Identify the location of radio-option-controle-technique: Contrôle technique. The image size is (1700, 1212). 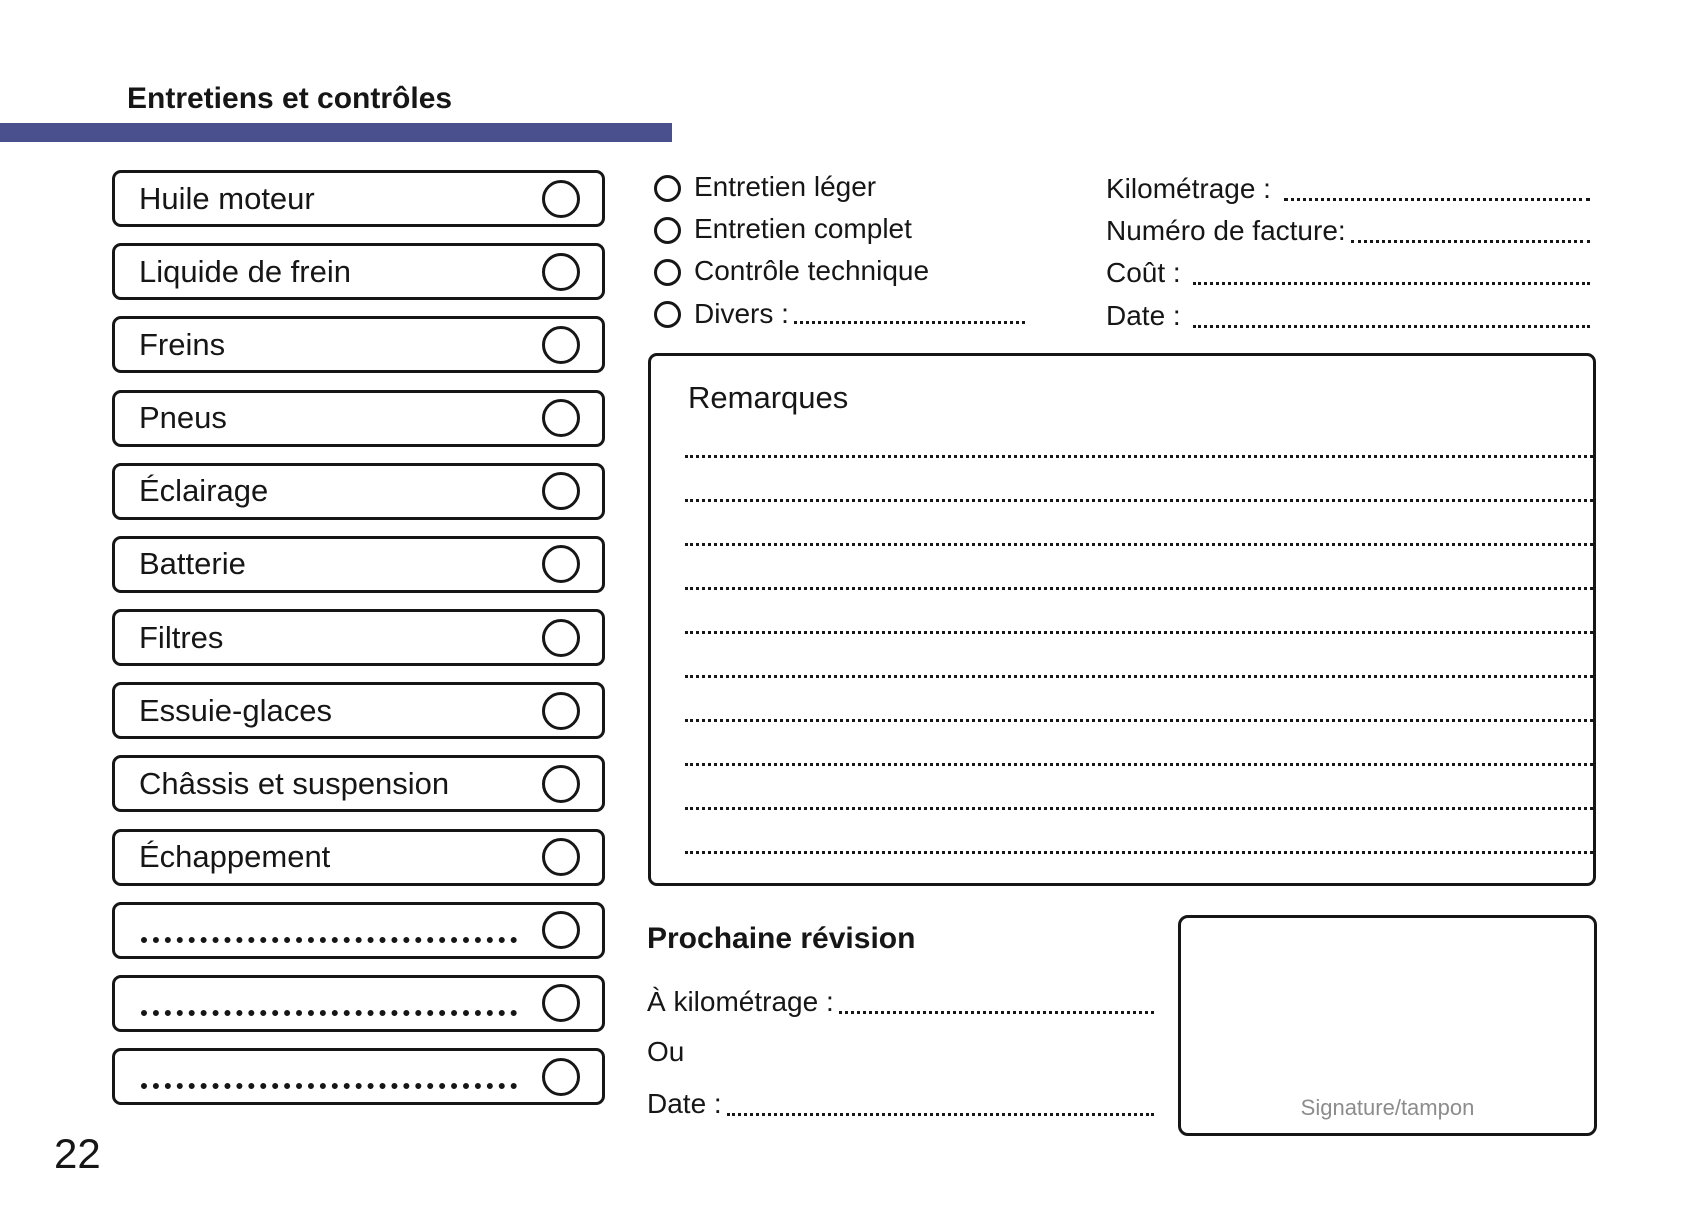
(792, 271).